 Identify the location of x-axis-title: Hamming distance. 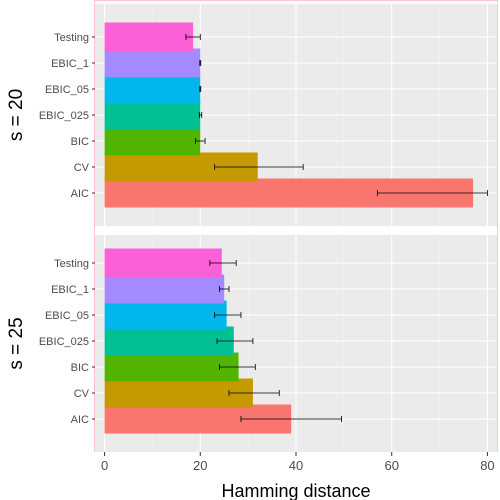
(295, 490).